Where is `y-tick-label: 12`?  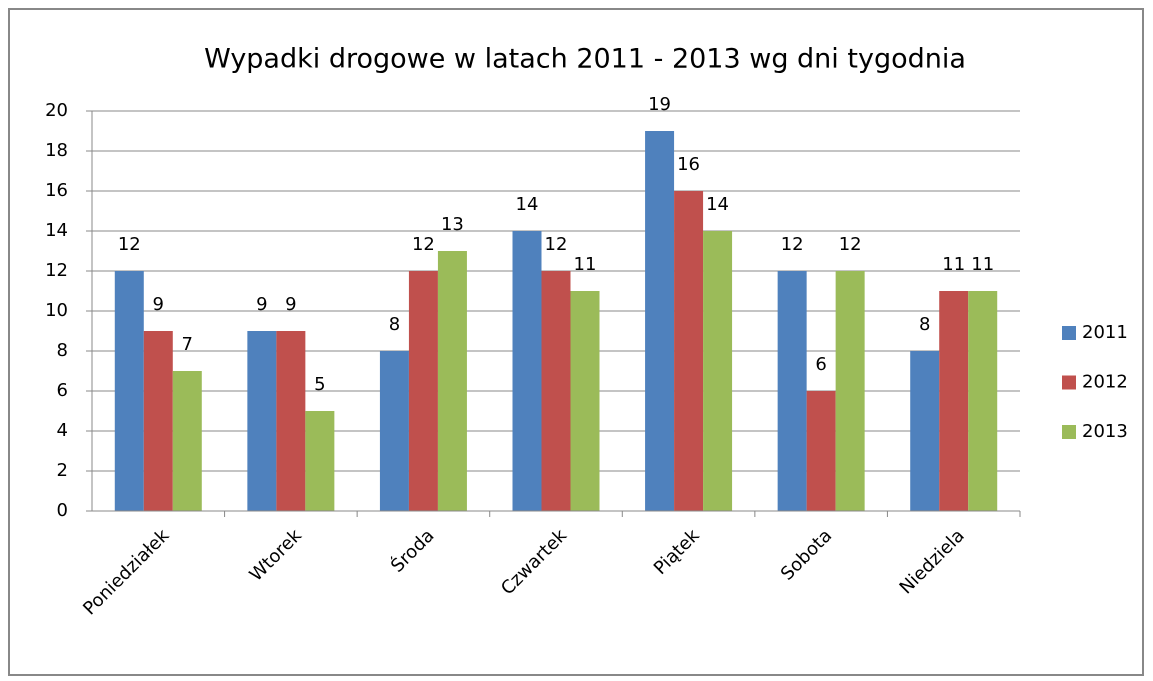
y-tick-label: 12 is located at coordinates (56, 270).